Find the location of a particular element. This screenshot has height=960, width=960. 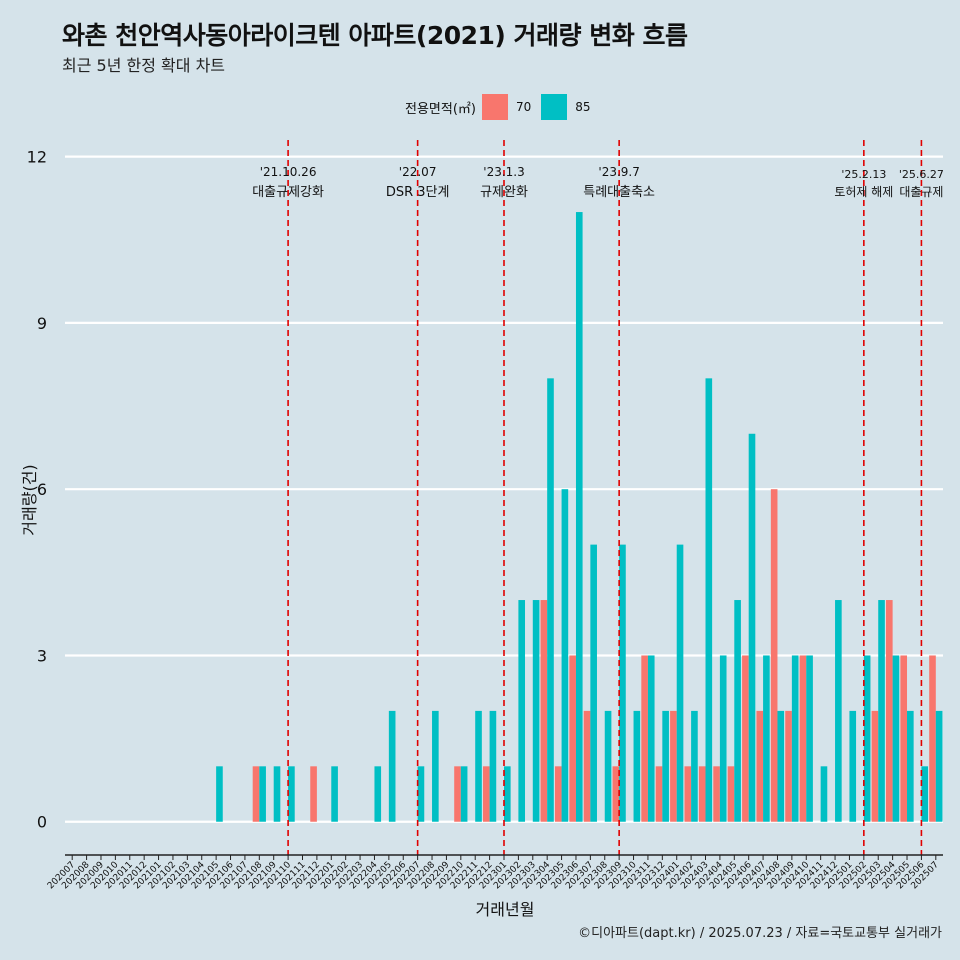

y-tick-label: 12 is located at coordinates (37, 157).